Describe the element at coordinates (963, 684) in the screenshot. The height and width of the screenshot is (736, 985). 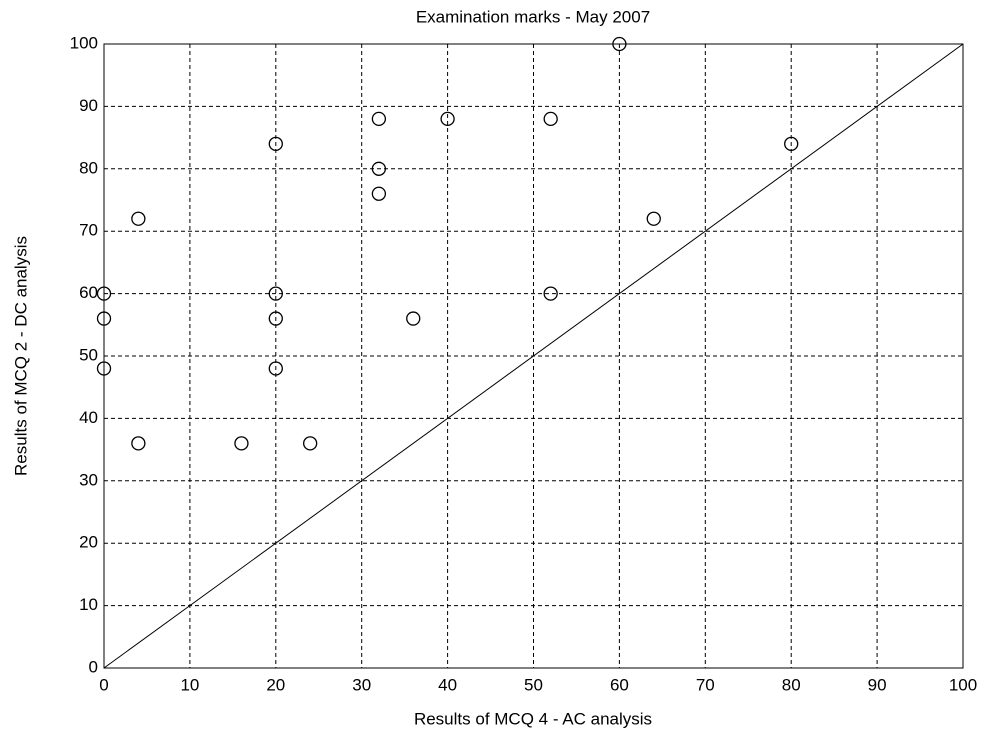
I see `x-tick-label: 100` at that location.